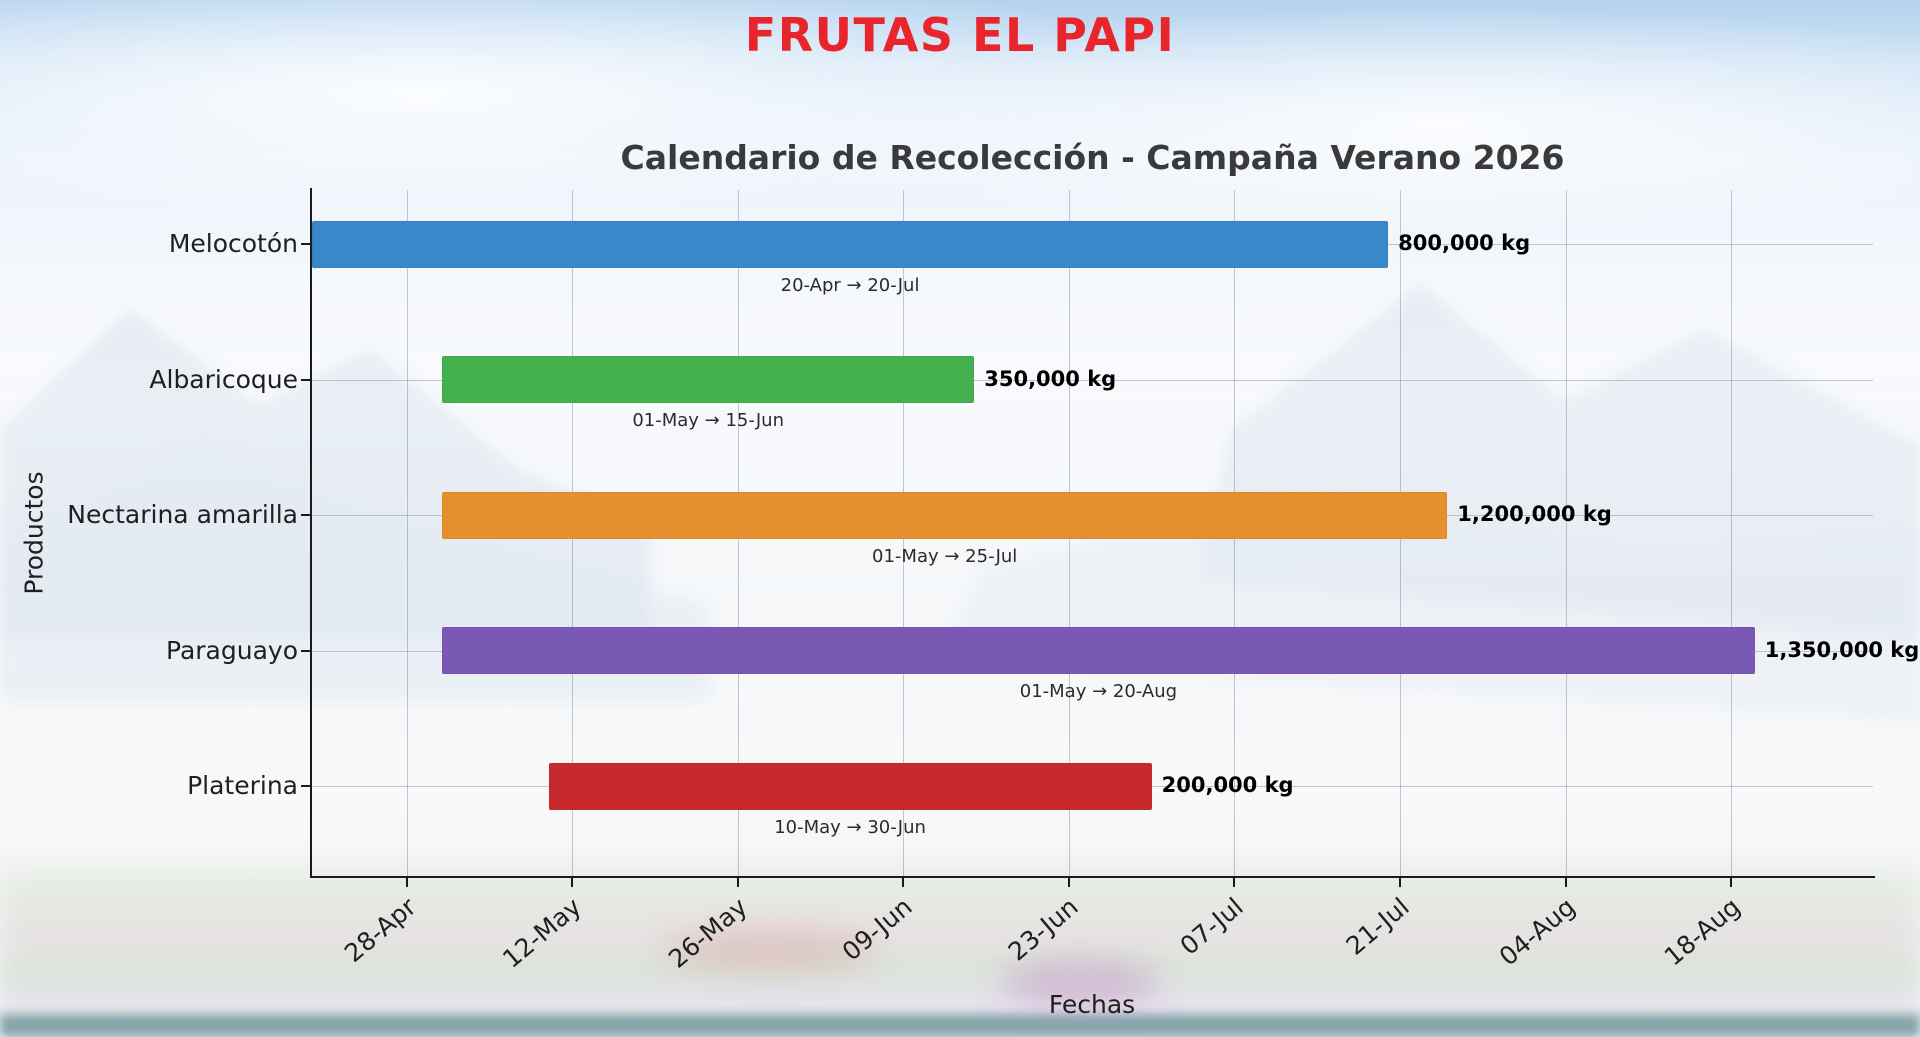  I want to click on x-tick-label: 21-Jul, so click(1377, 926).